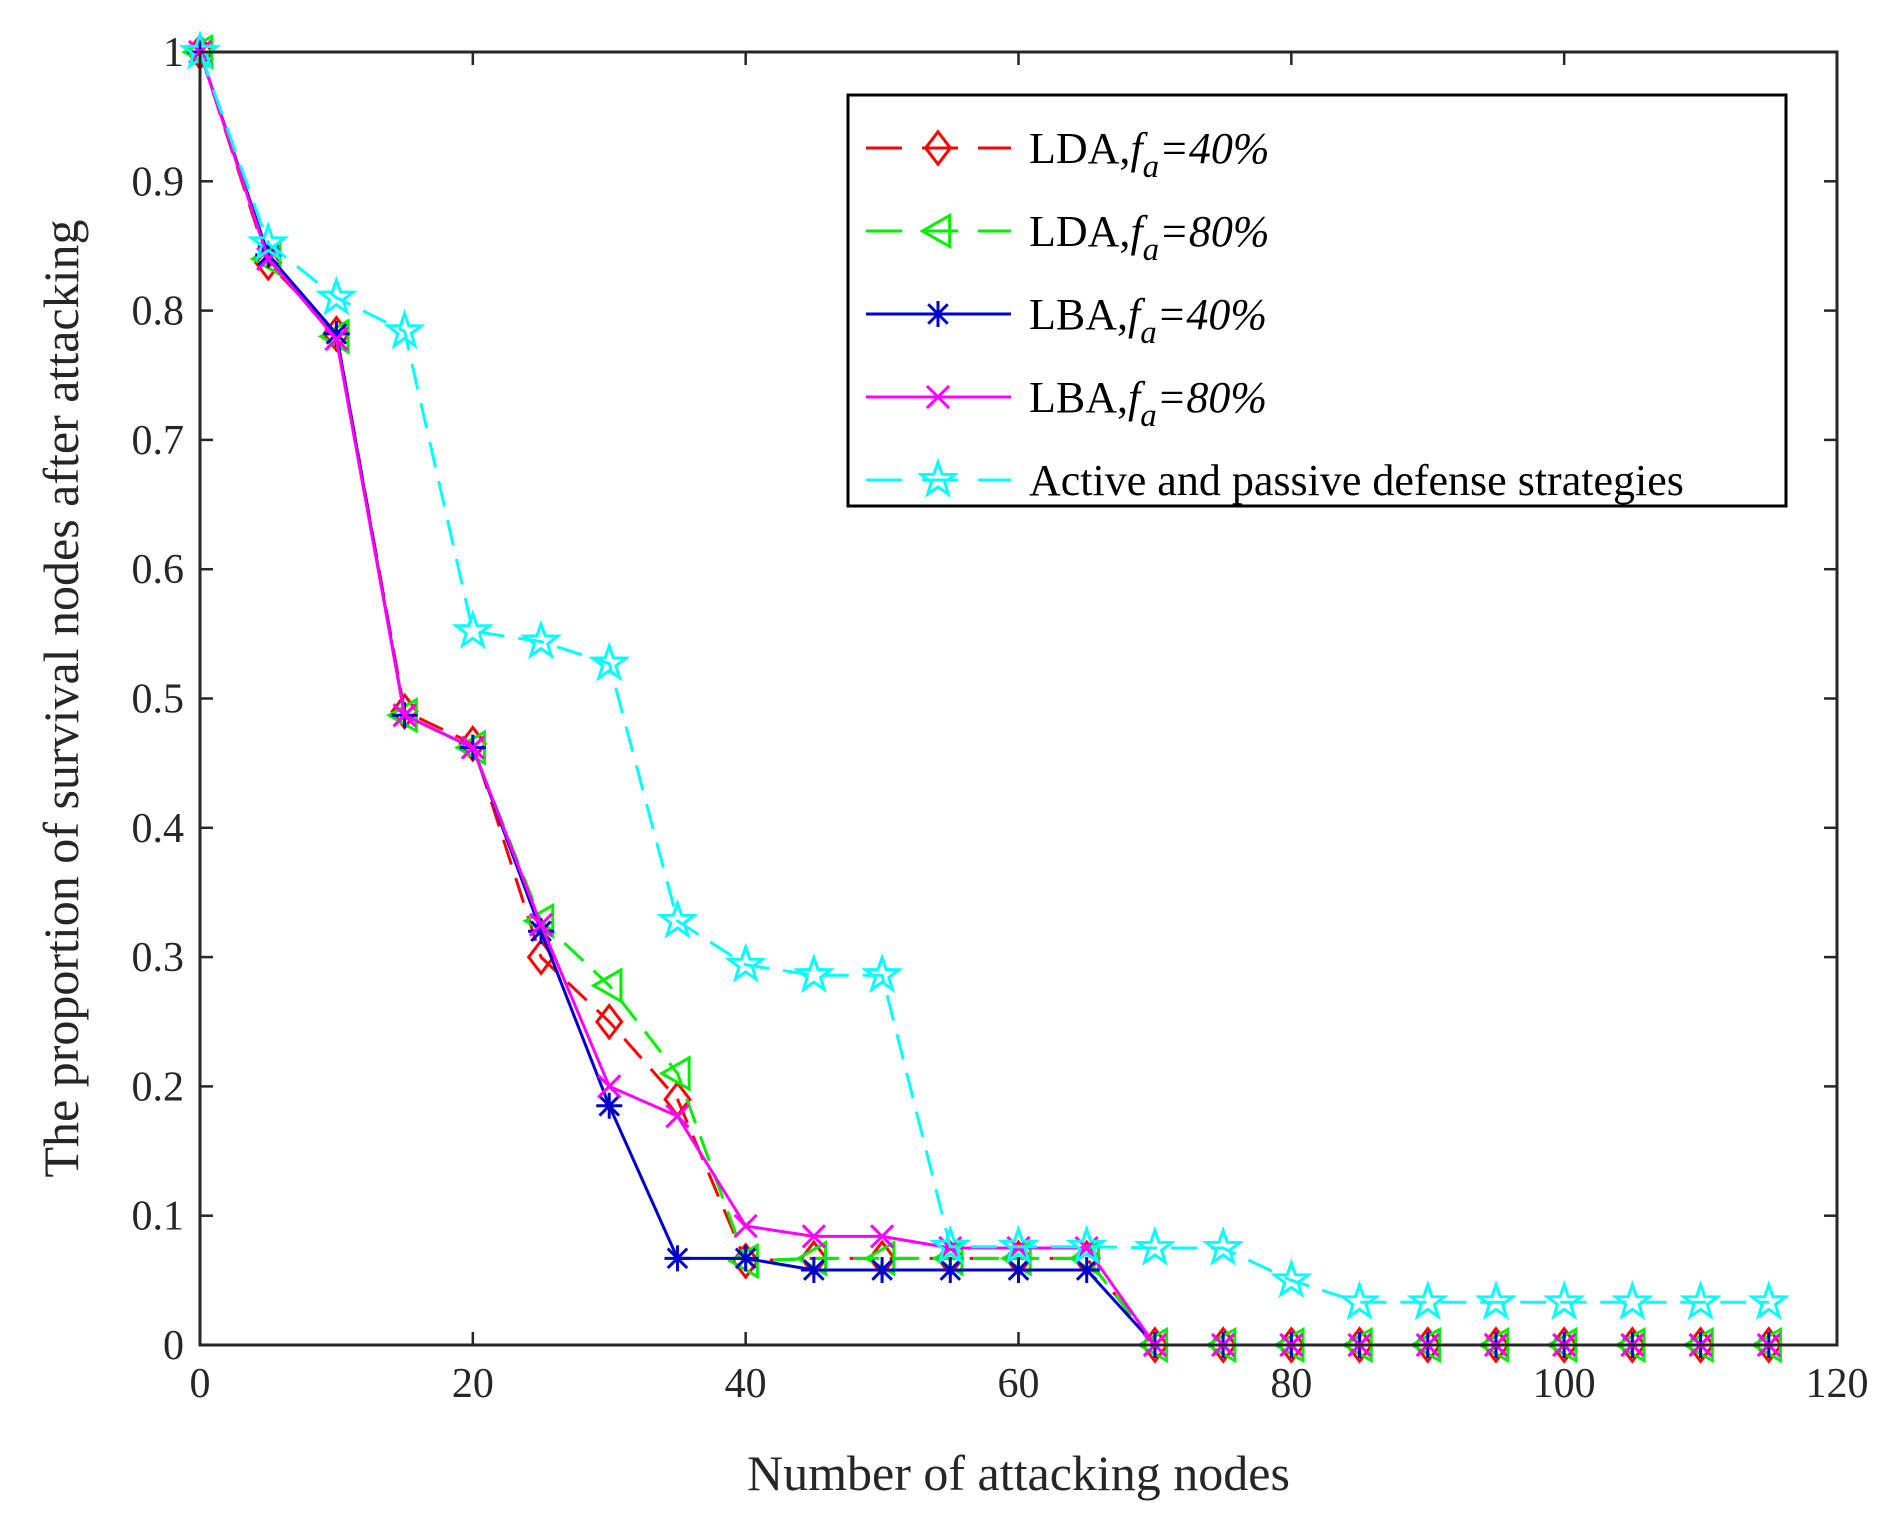  Describe the element at coordinates (158, 958) in the screenshot. I see `y-tick-label: 0.3` at that location.